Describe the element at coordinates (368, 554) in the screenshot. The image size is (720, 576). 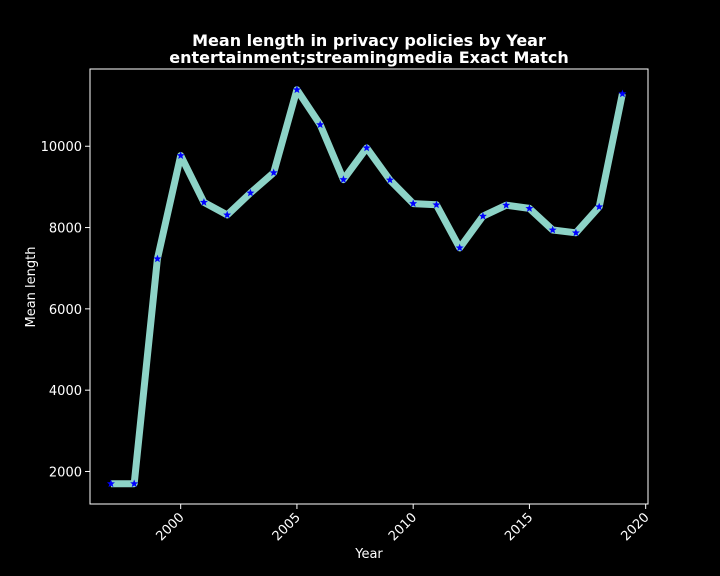
I see `x-axis-label: Year` at that location.